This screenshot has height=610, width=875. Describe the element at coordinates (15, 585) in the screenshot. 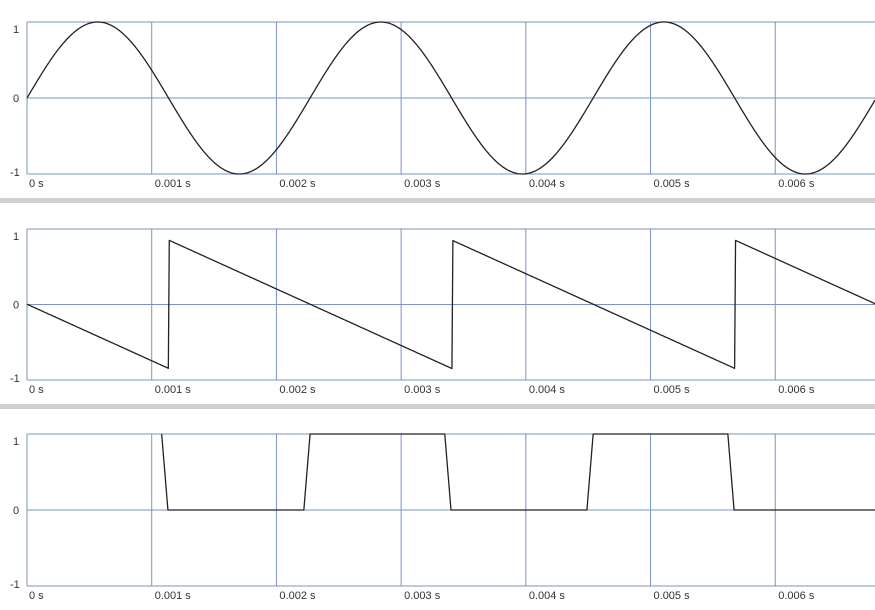

I see `pulse-ytick-2: -1` at that location.